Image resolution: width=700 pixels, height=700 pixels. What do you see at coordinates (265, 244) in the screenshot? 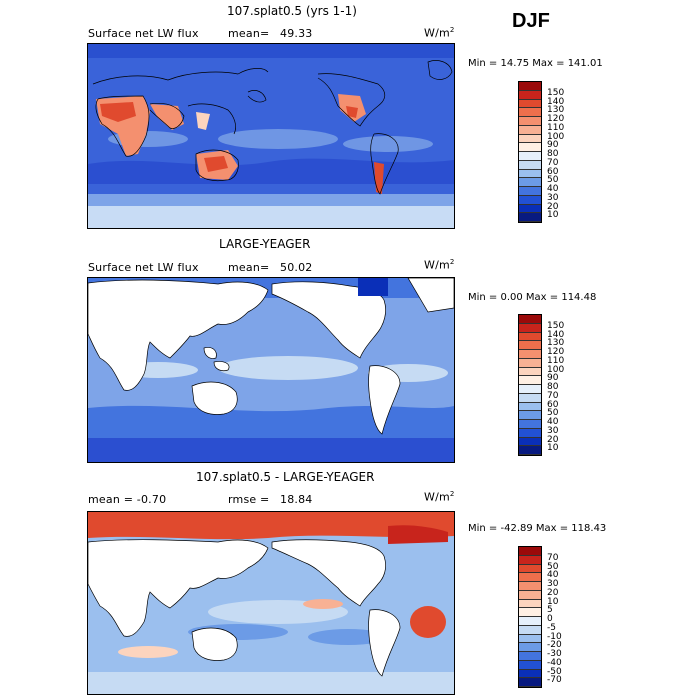
I see `panel2-title: LARGE-YEAGER` at bounding box center [265, 244].